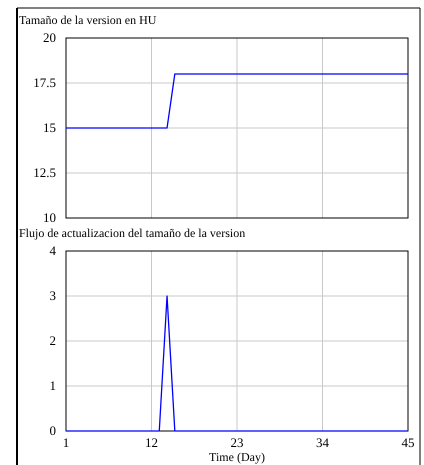  I want to click on x-axis-title: Time (Day), so click(237, 457).